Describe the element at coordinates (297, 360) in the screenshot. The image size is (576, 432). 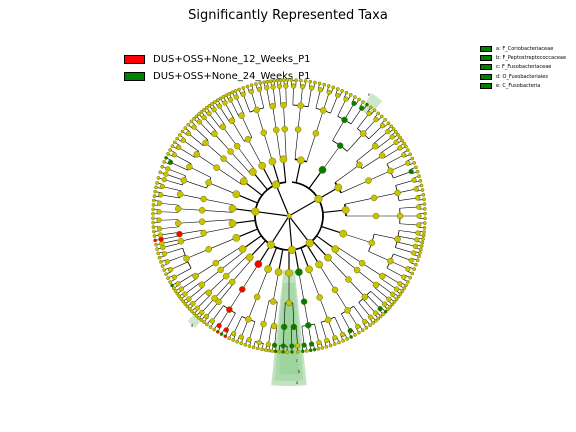
I see `clade-letter: c` at that location.